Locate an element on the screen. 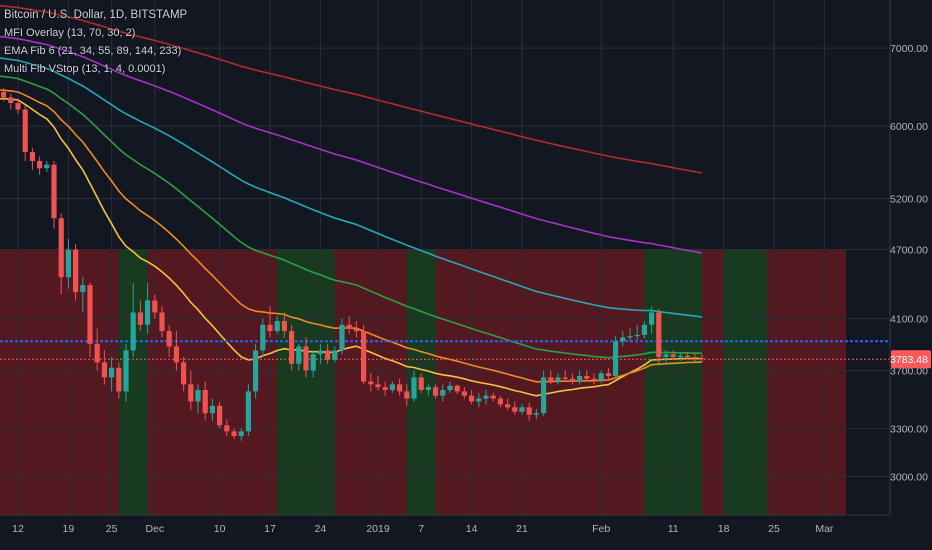  indicator-multi-fib-vstop: Multi Fib VStop (13, 1, 4, 0.0001) is located at coordinates (85, 69).